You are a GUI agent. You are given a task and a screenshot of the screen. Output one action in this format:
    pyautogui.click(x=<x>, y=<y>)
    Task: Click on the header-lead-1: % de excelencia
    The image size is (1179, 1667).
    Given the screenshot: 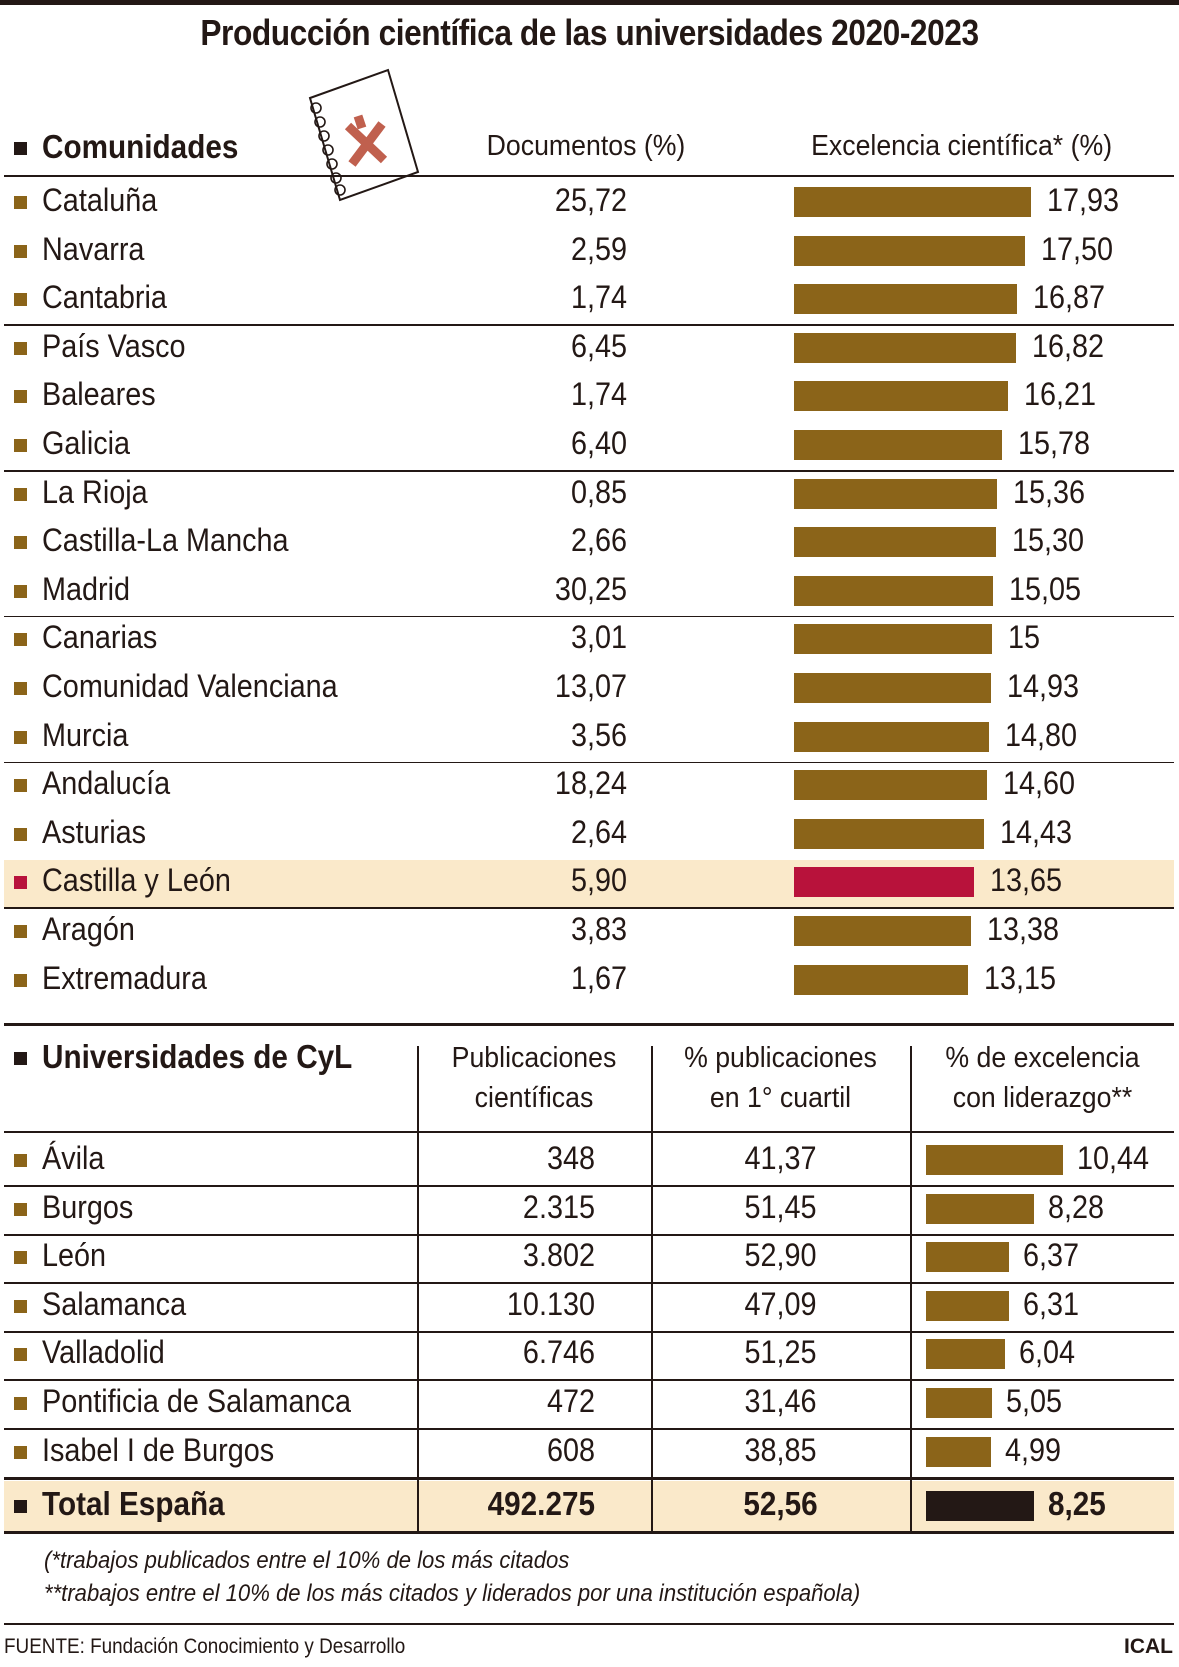 What is the action you would take?
    pyautogui.click(x=1042, y=1058)
    